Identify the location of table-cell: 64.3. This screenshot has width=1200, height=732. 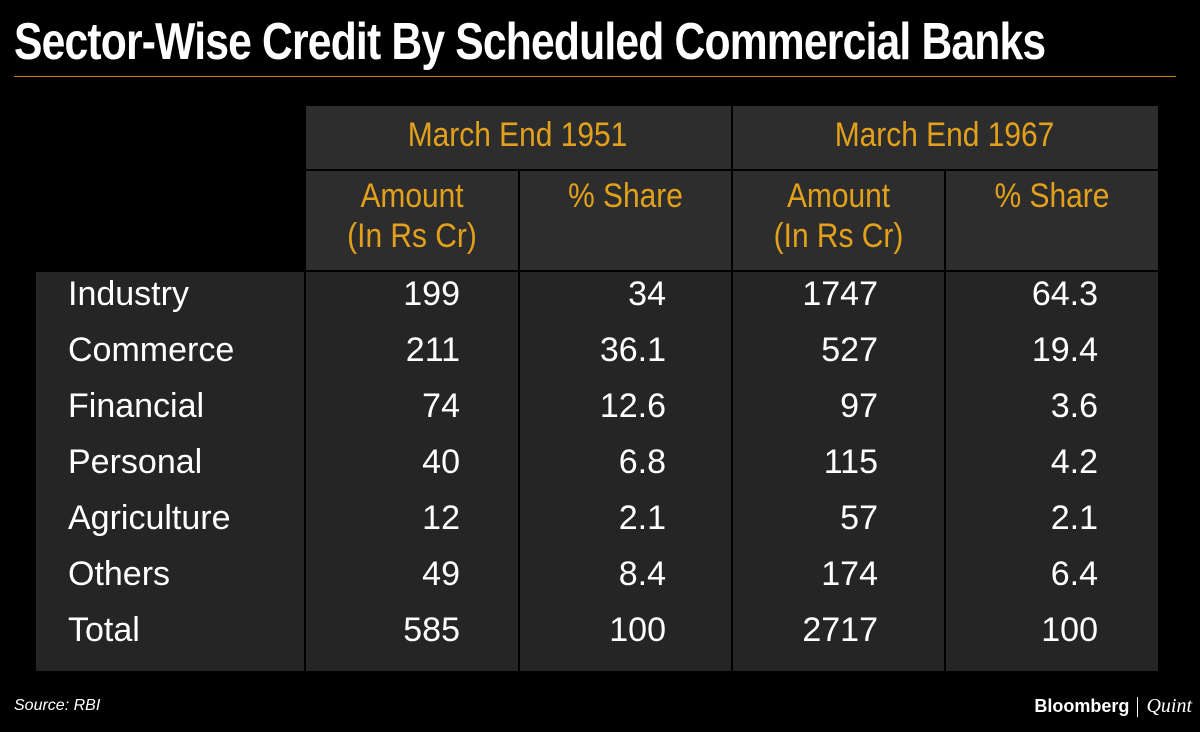
(1064, 294).